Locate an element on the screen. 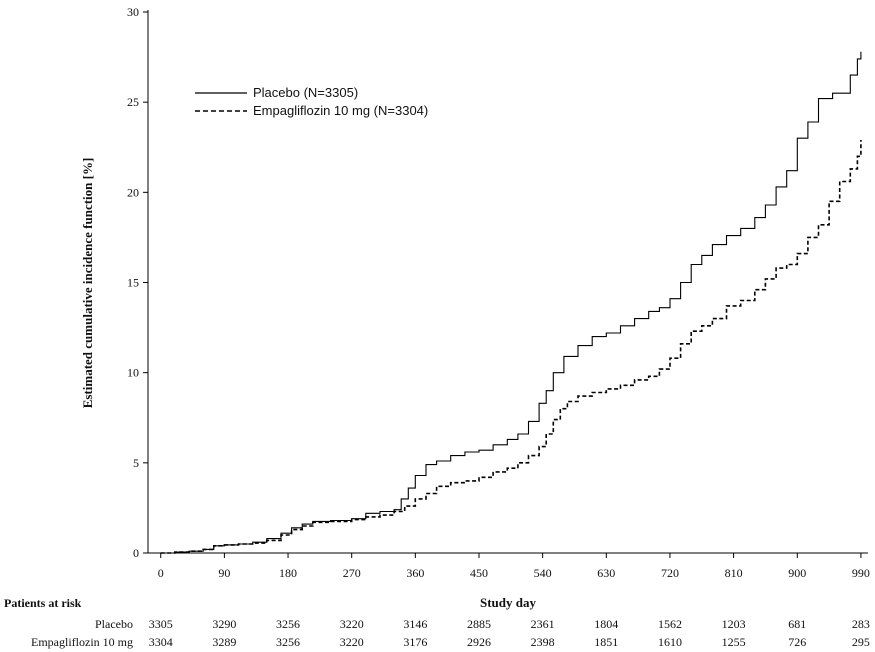 This screenshot has width=875, height=652. risk-value: 1804 is located at coordinates (606, 624).